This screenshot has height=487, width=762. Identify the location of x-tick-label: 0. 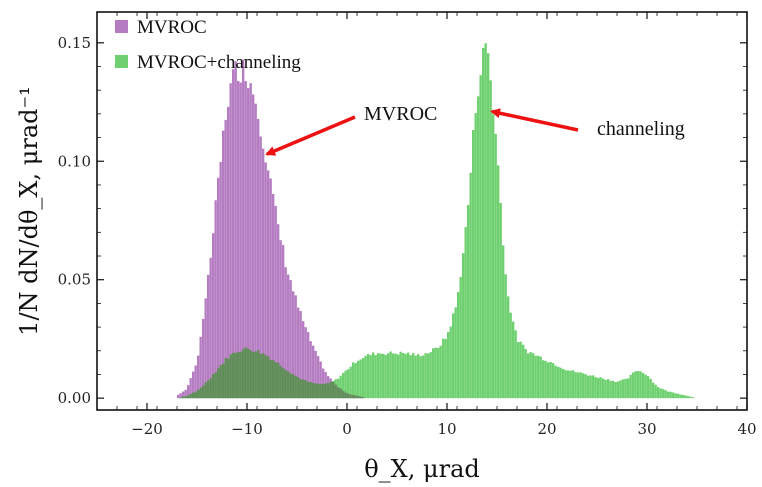
(347, 429).